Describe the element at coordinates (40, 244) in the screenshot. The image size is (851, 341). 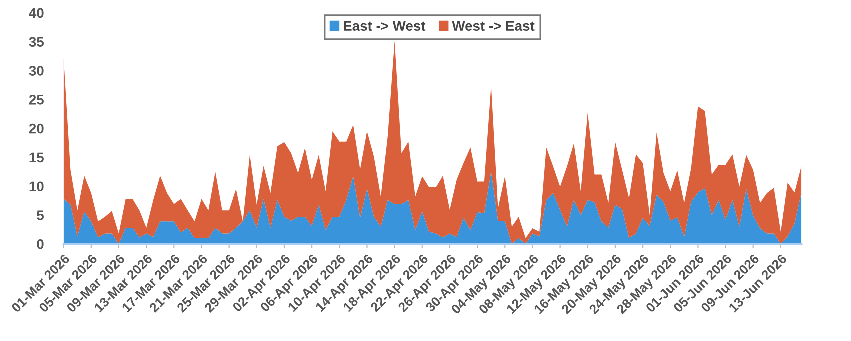
I see `y-tick-label: 0` at that location.